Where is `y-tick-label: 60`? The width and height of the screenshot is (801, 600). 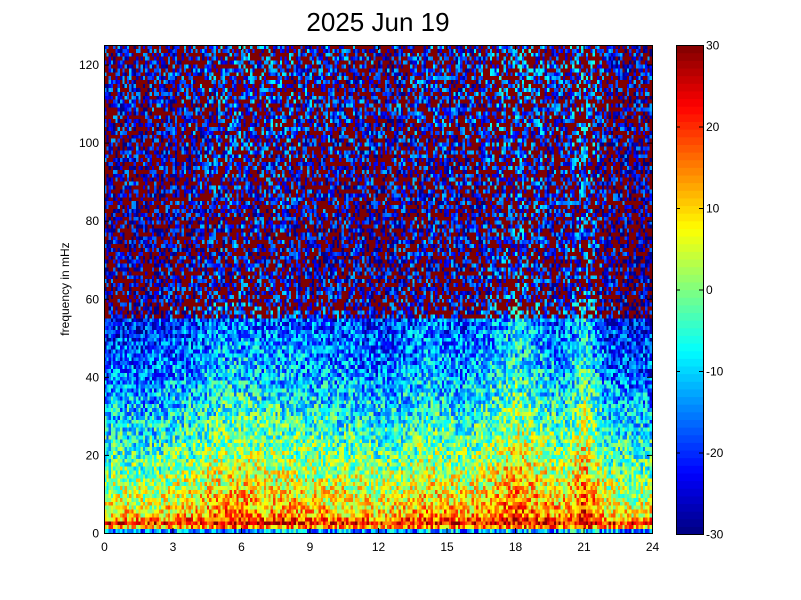 y-tick-label: 60 is located at coordinates (93, 299).